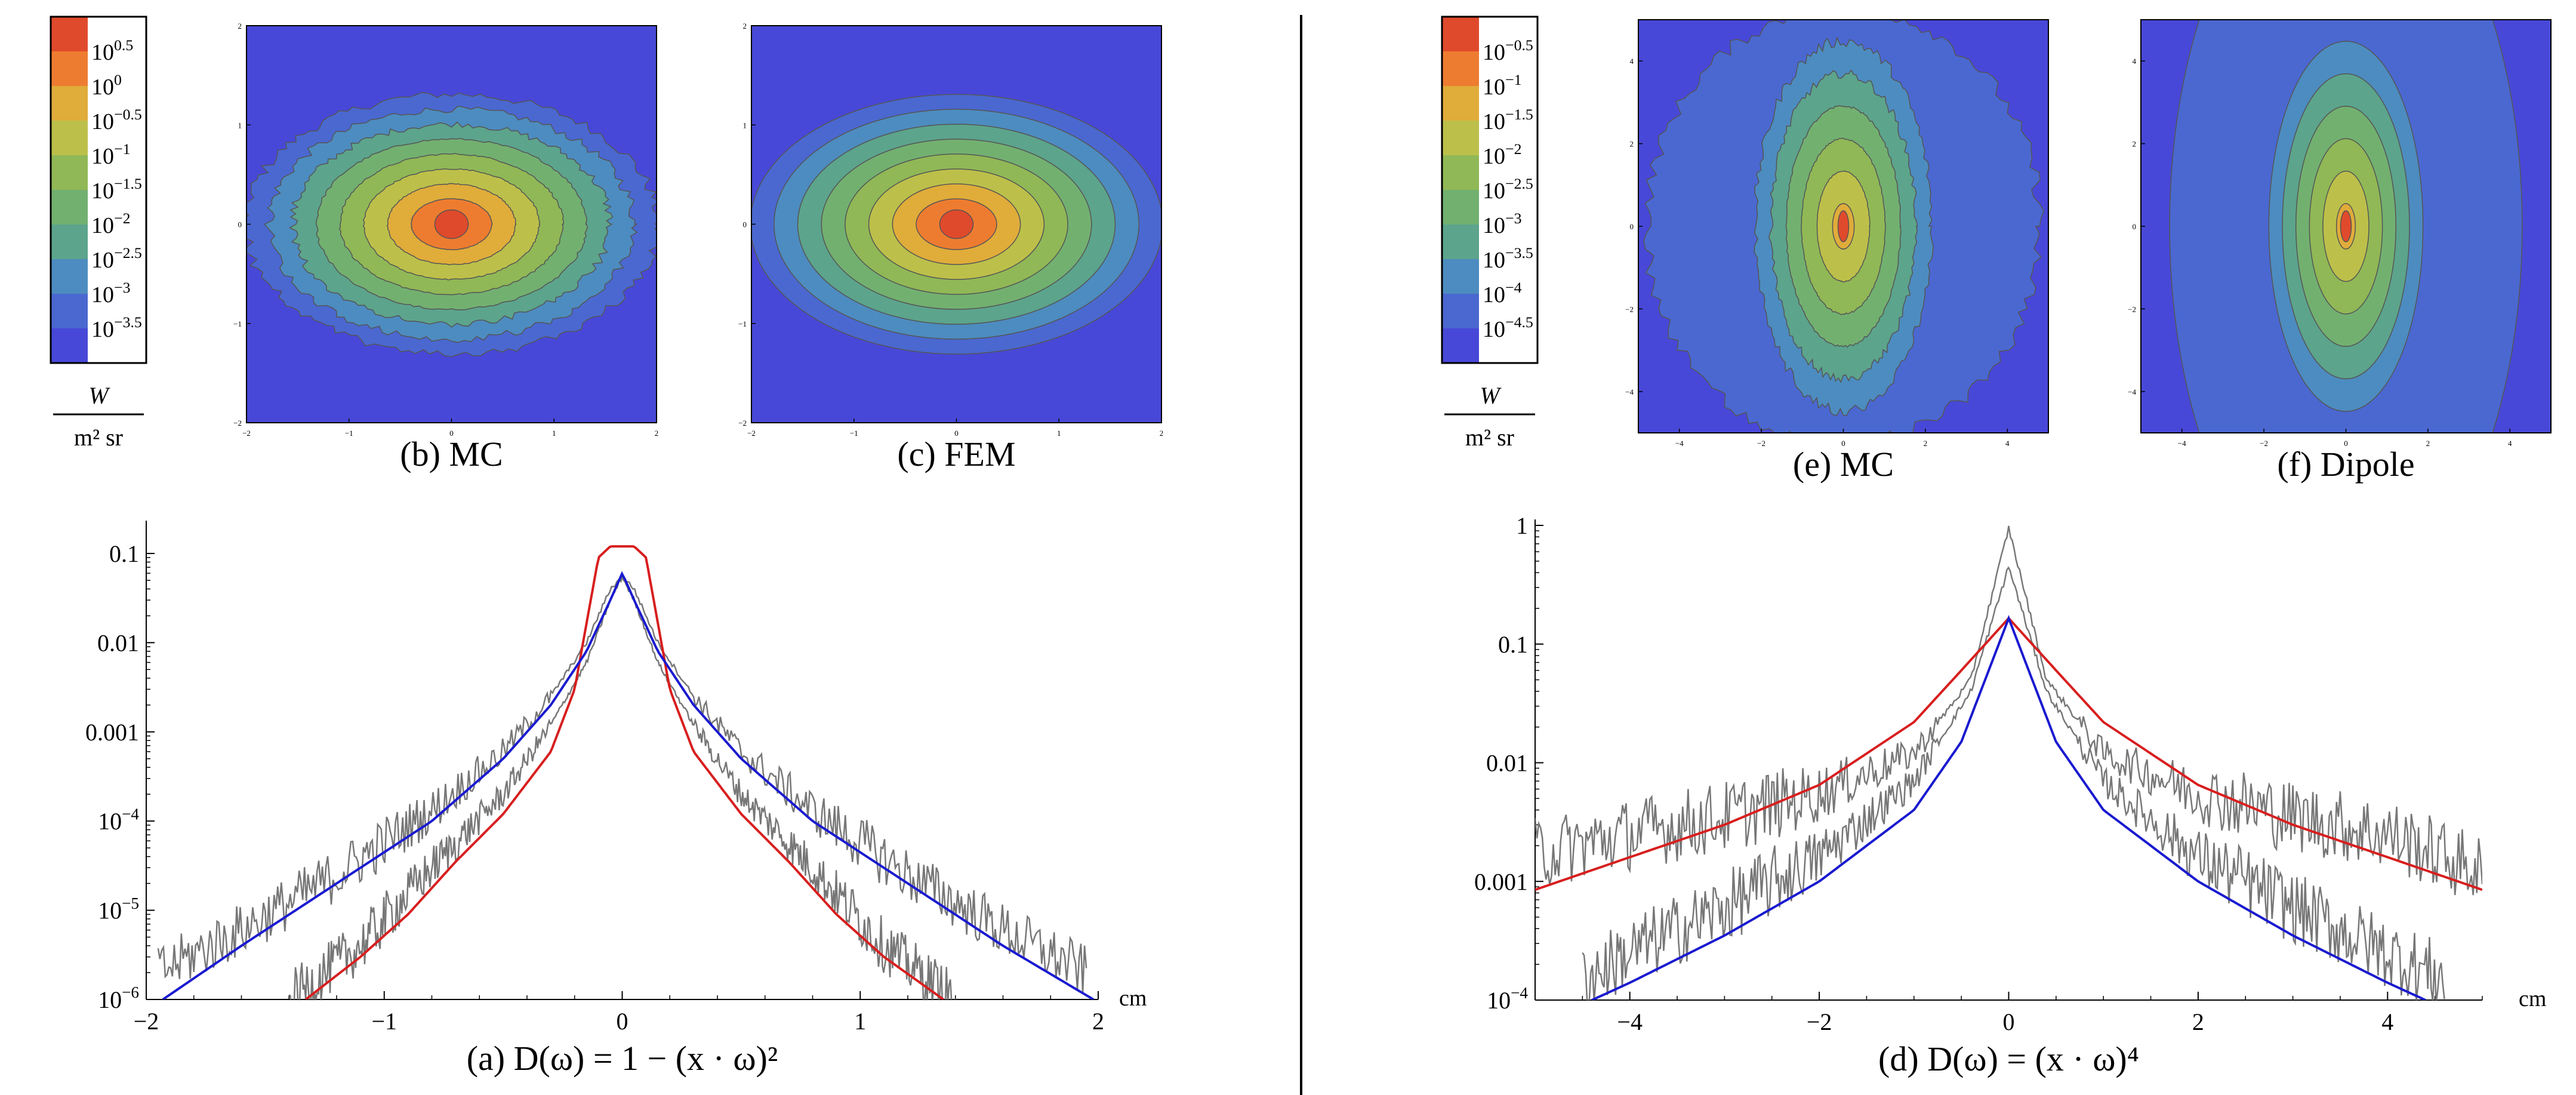 The height and width of the screenshot is (1095, 2576). What do you see at coordinates (128, 114) in the screenshot?
I see `legend-label-exp: −0.5` at bounding box center [128, 114].